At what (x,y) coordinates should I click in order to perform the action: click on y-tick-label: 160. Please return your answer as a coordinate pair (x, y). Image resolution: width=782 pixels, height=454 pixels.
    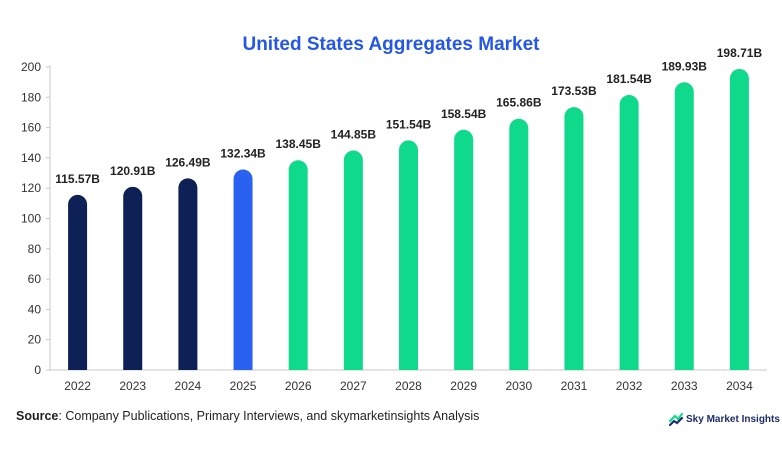
    Looking at the image, I should click on (31, 128).